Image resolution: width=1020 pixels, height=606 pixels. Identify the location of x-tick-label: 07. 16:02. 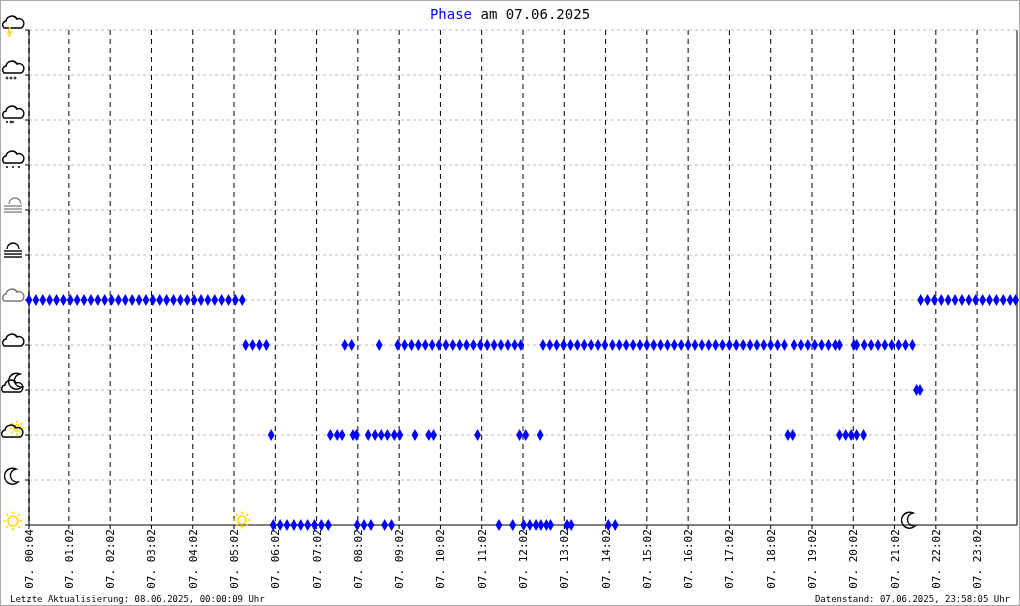
(689, 559).